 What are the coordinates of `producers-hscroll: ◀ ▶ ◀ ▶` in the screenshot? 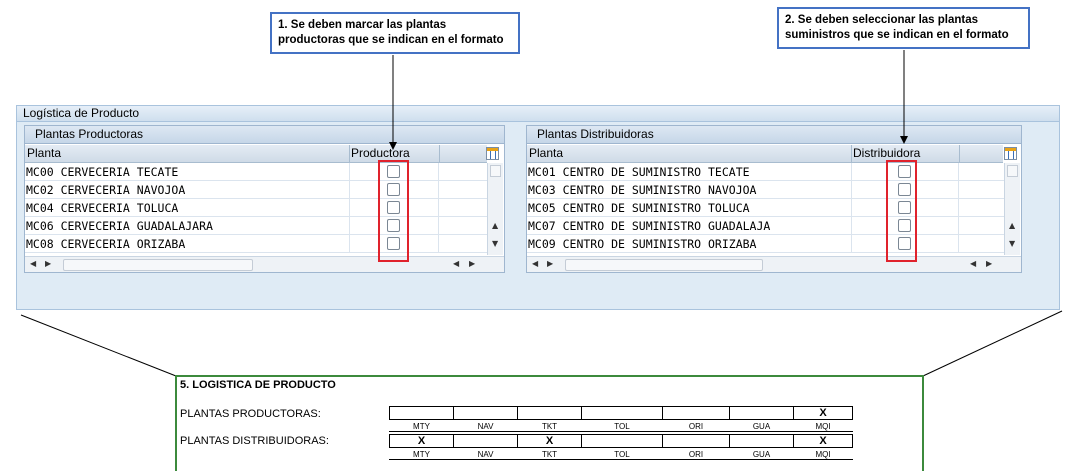 It's located at (264, 264).